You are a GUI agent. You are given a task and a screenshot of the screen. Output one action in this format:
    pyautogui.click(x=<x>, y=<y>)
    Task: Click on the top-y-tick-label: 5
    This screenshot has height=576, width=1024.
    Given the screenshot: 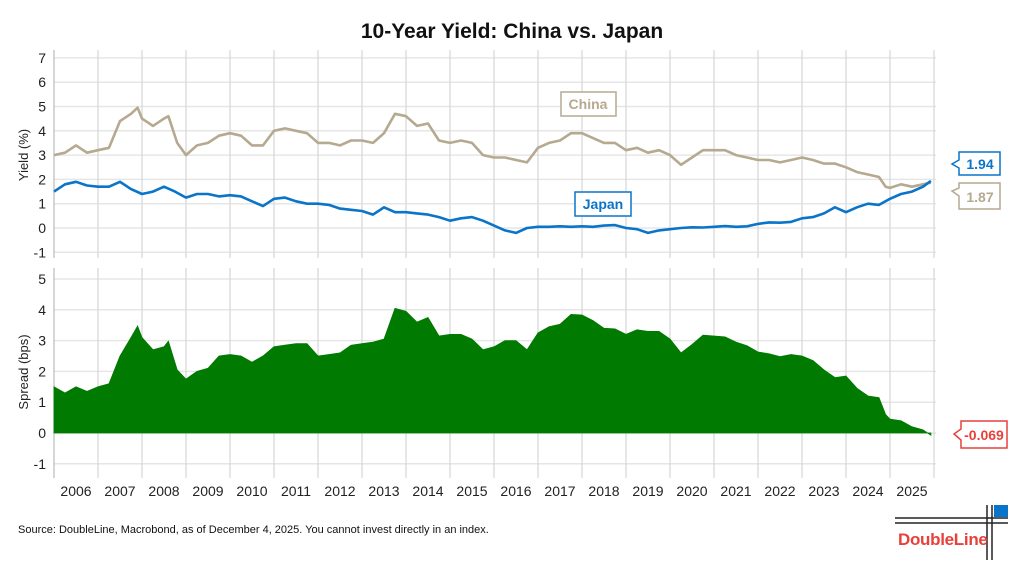 What is the action you would take?
    pyautogui.click(x=42, y=107)
    